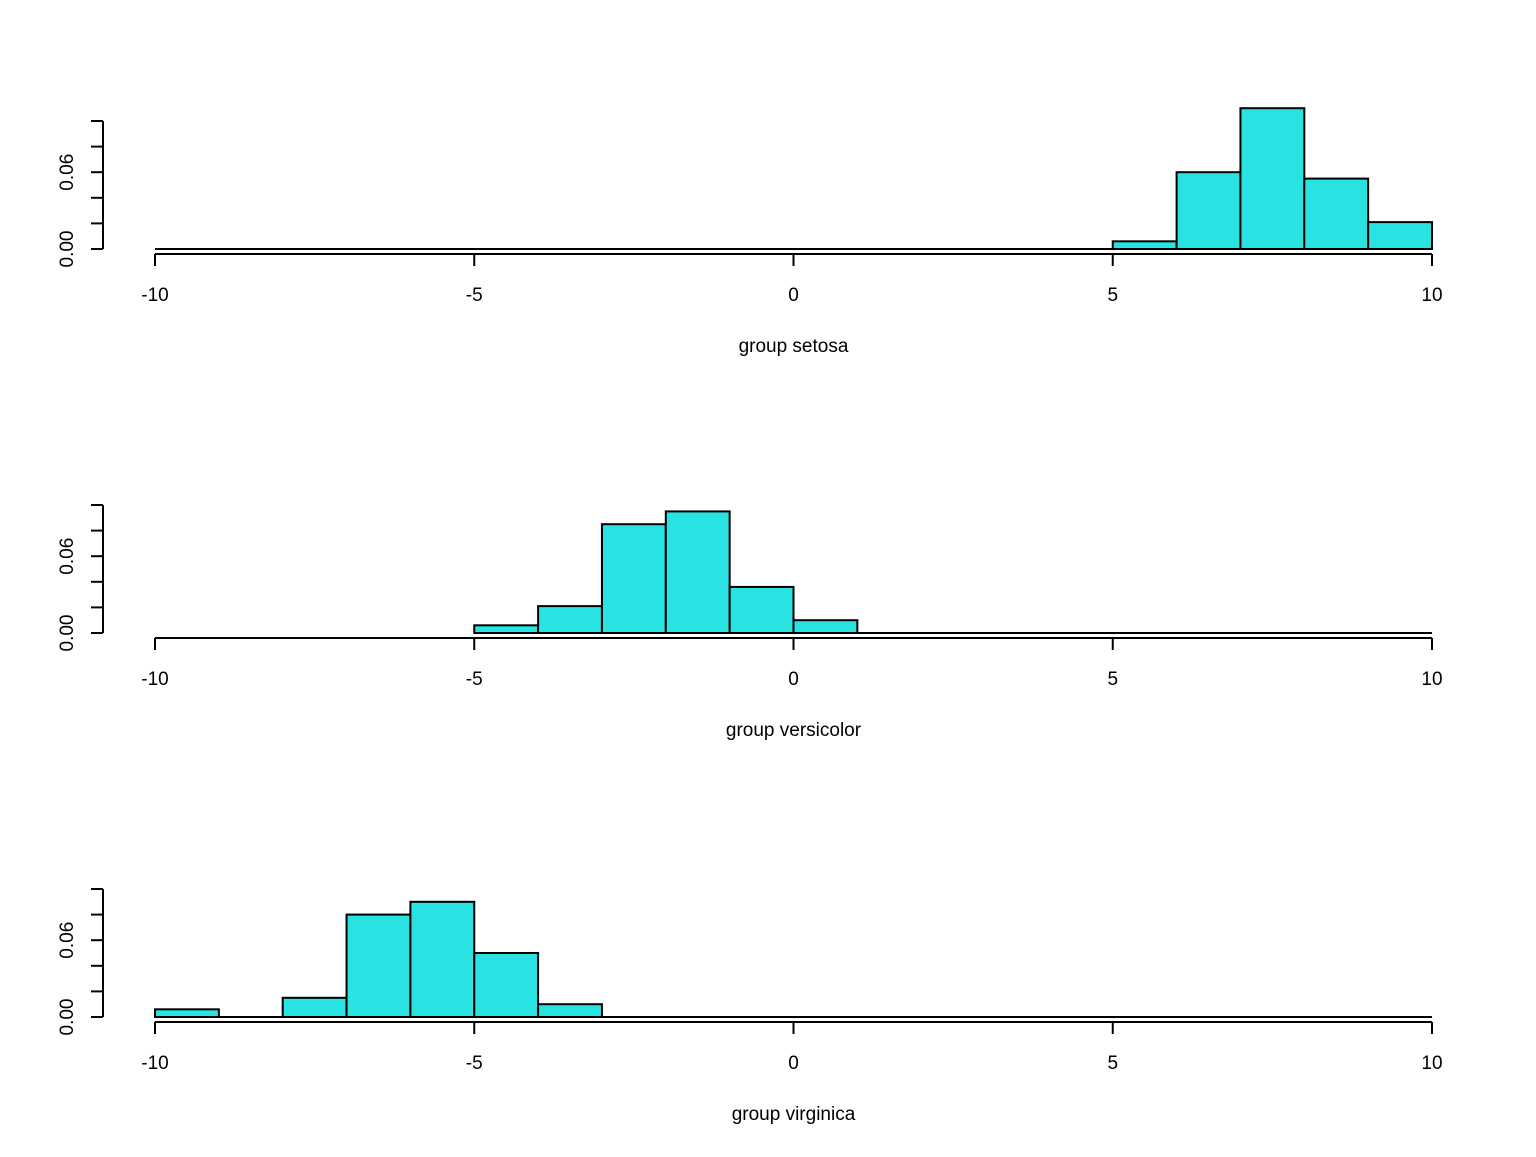 This screenshot has width=1536, height=1157. Describe the element at coordinates (794, 346) in the screenshot. I see `x-axis-label: group setosa` at that location.